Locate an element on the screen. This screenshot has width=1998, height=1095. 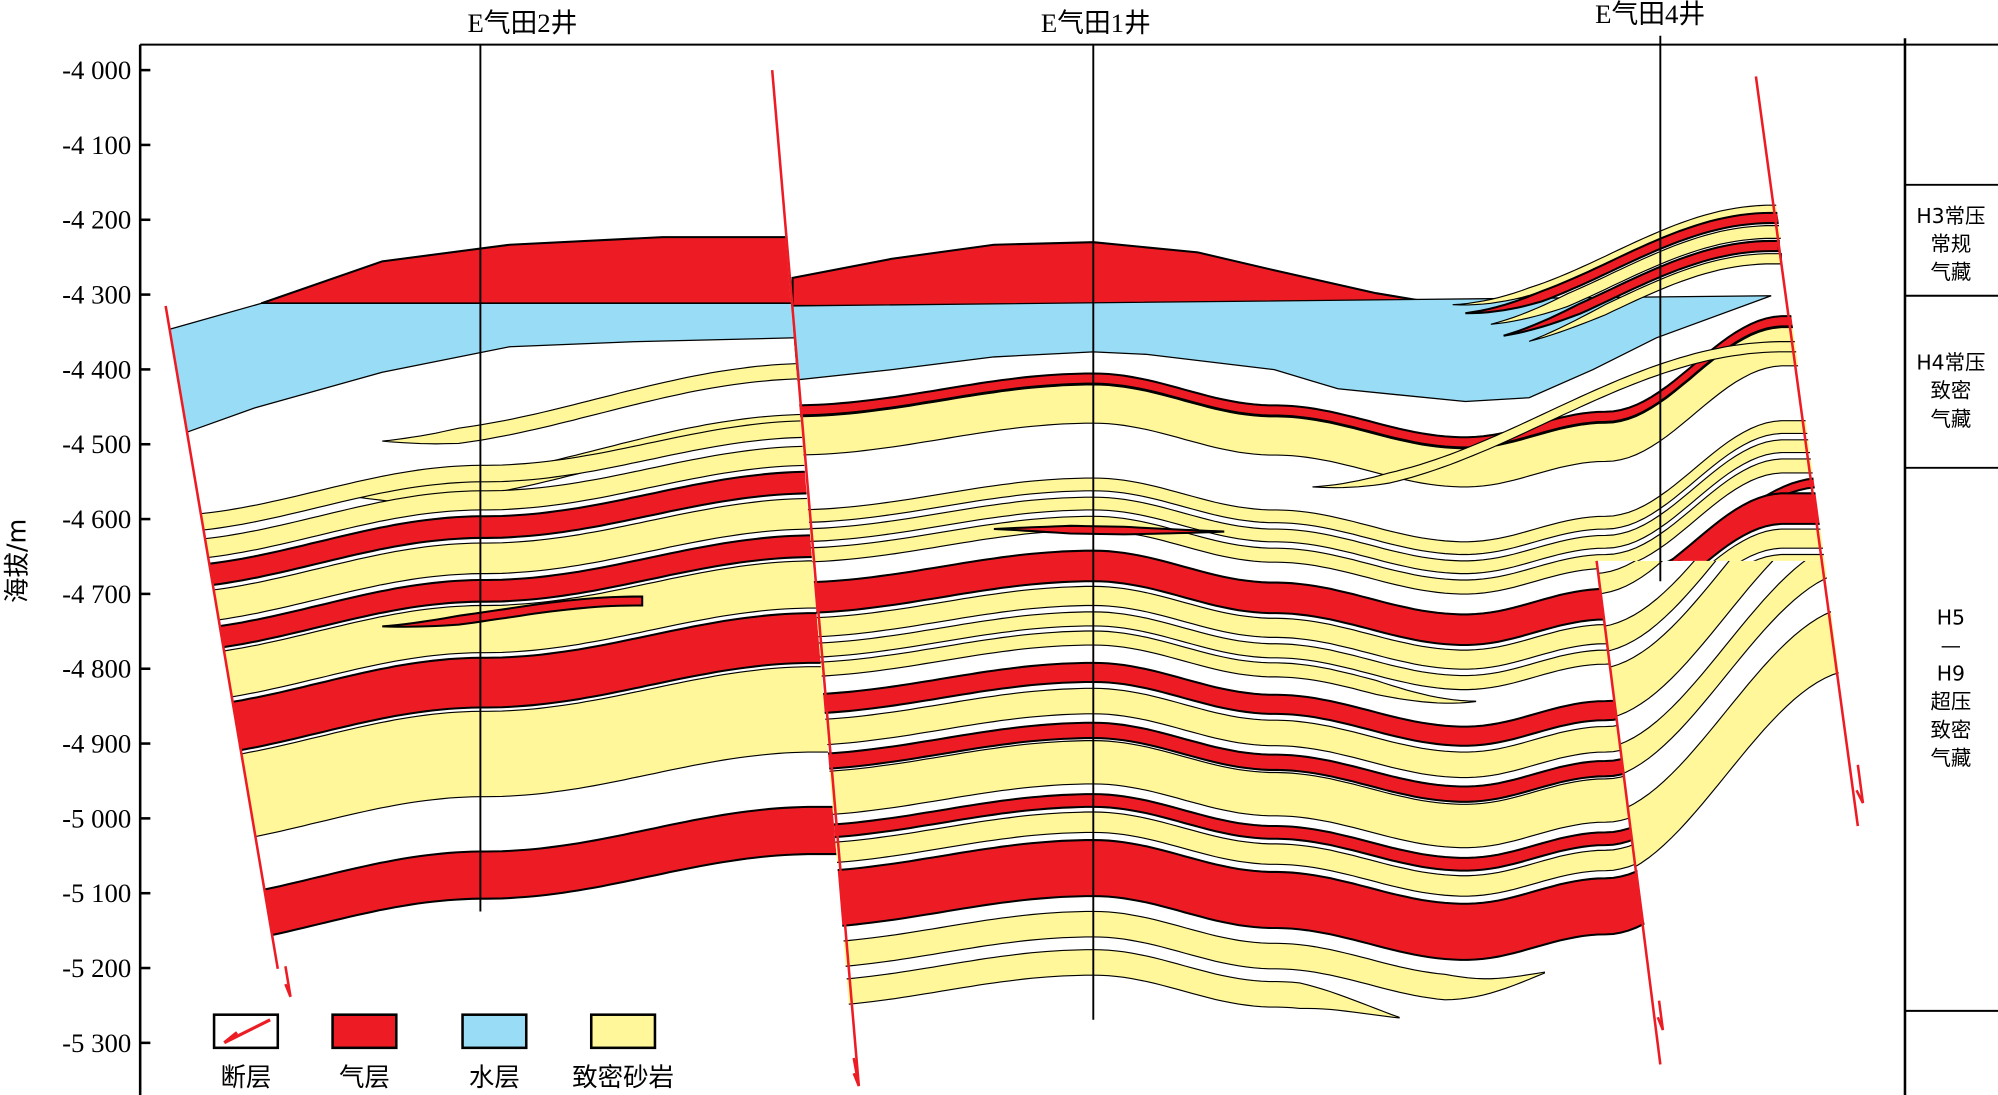
legend-item-gas: 气层 is located at coordinates (364, 1053).